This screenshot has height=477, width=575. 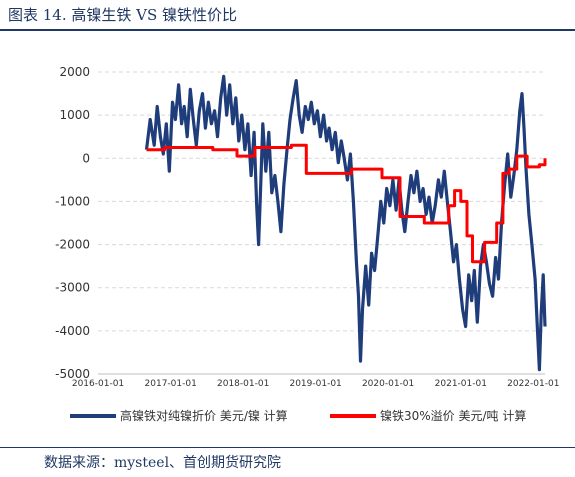 What do you see at coordinates (72, 201) in the screenshot?
I see `y-tick-label: -1000` at bounding box center [72, 201].